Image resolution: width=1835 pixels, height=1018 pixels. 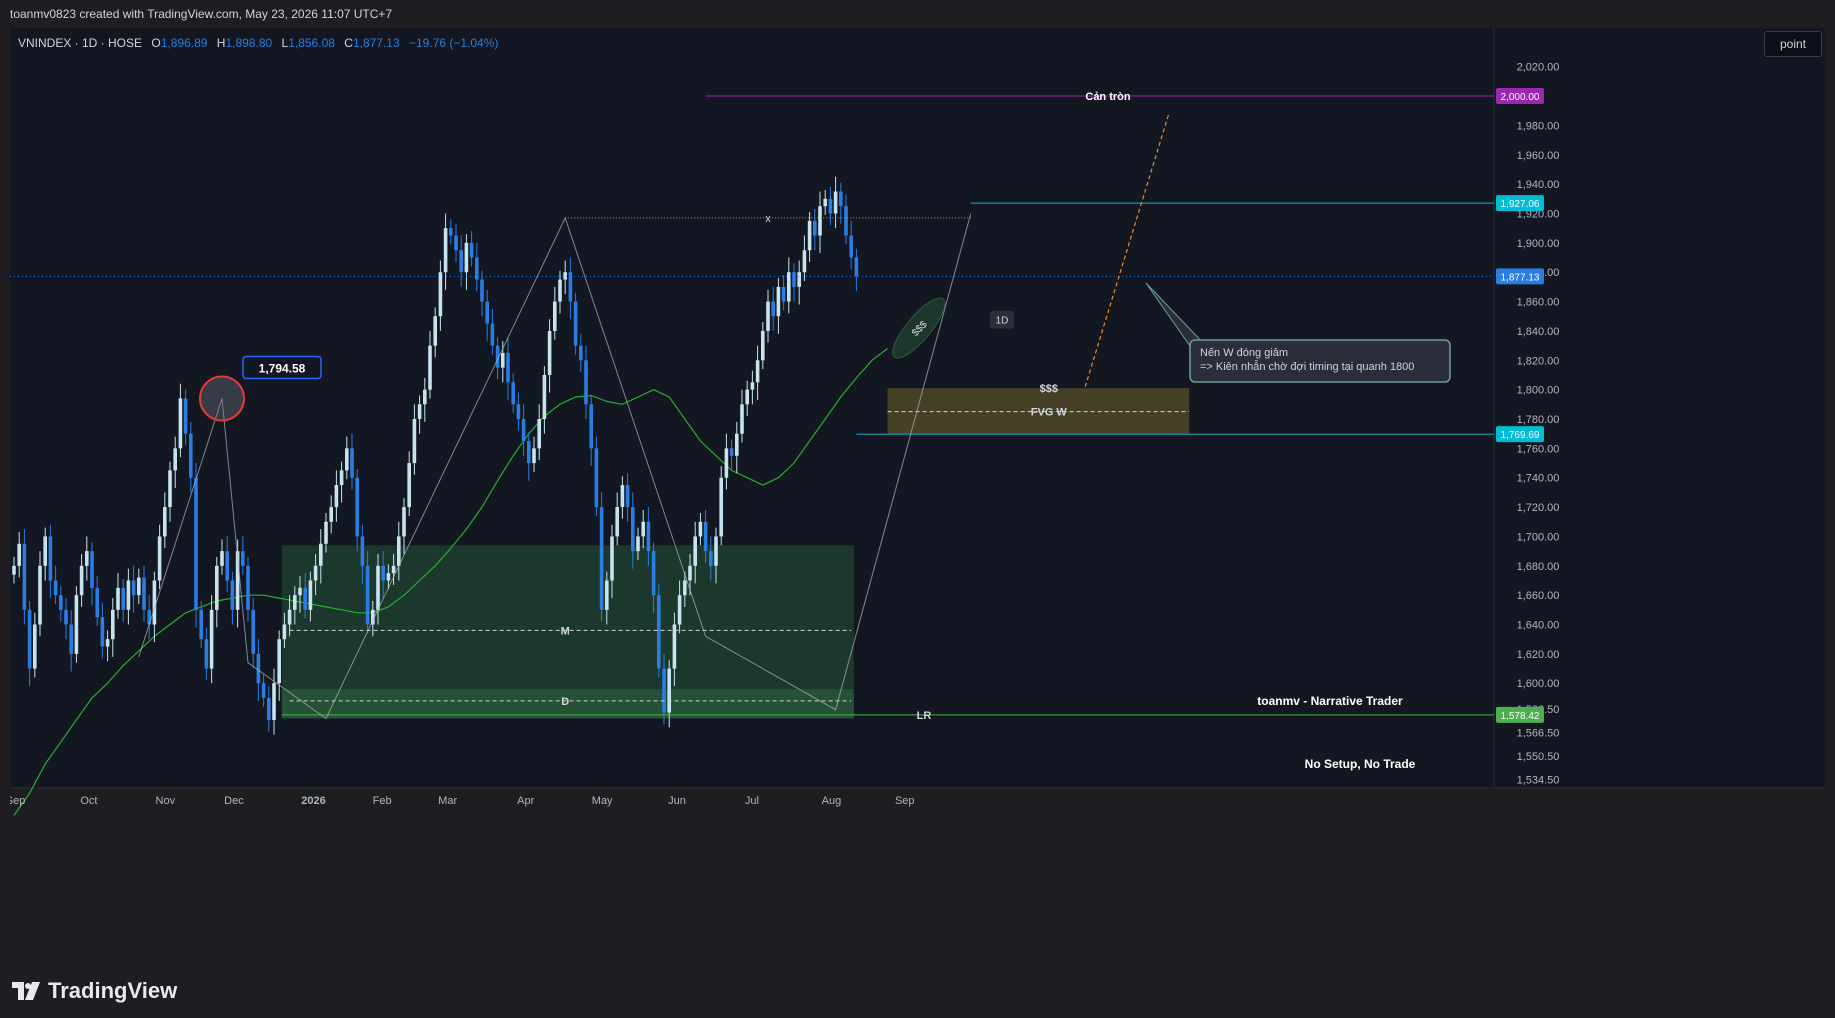 What do you see at coordinates (565, 702) in the screenshot?
I see `d-label: D` at bounding box center [565, 702].